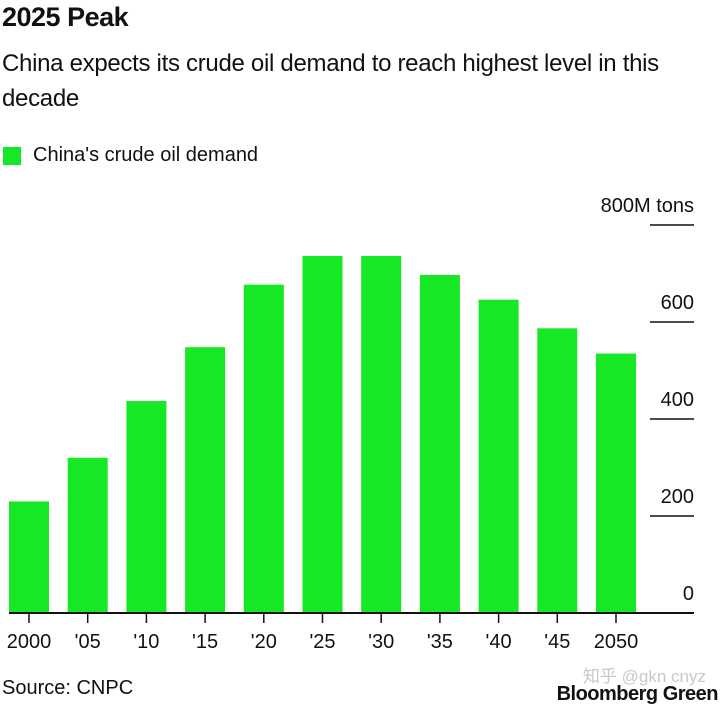 Image resolution: width=720 pixels, height=706 pixels. I want to click on chart-title: 2025 Peak, so click(65, 17).